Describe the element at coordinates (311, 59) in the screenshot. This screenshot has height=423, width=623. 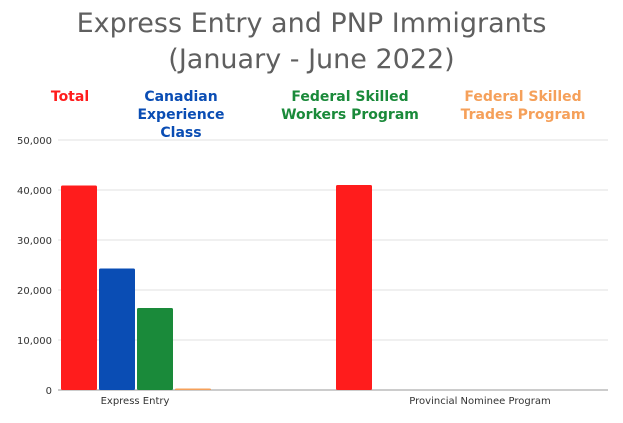
I see `chart-subtitle: (January - June 2022)` at that location.